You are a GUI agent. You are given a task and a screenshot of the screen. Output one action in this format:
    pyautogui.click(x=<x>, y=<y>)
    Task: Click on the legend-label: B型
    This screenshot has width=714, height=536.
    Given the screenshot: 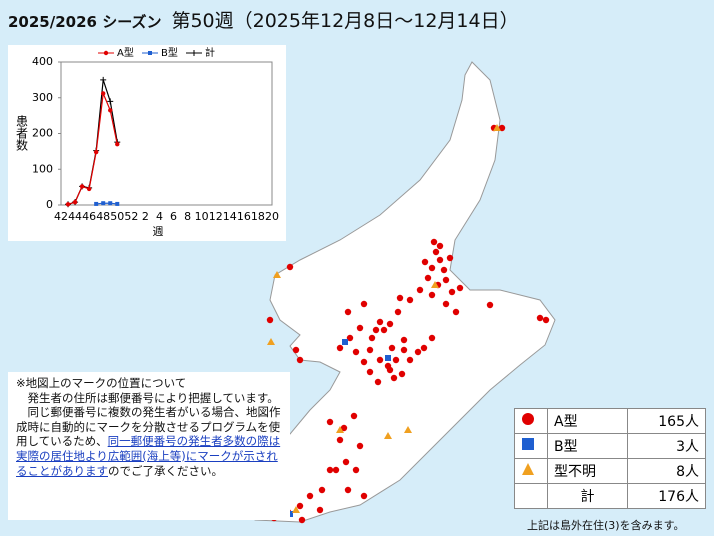 What is the action you would take?
    pyautogui.click(x=169, y=52)
    